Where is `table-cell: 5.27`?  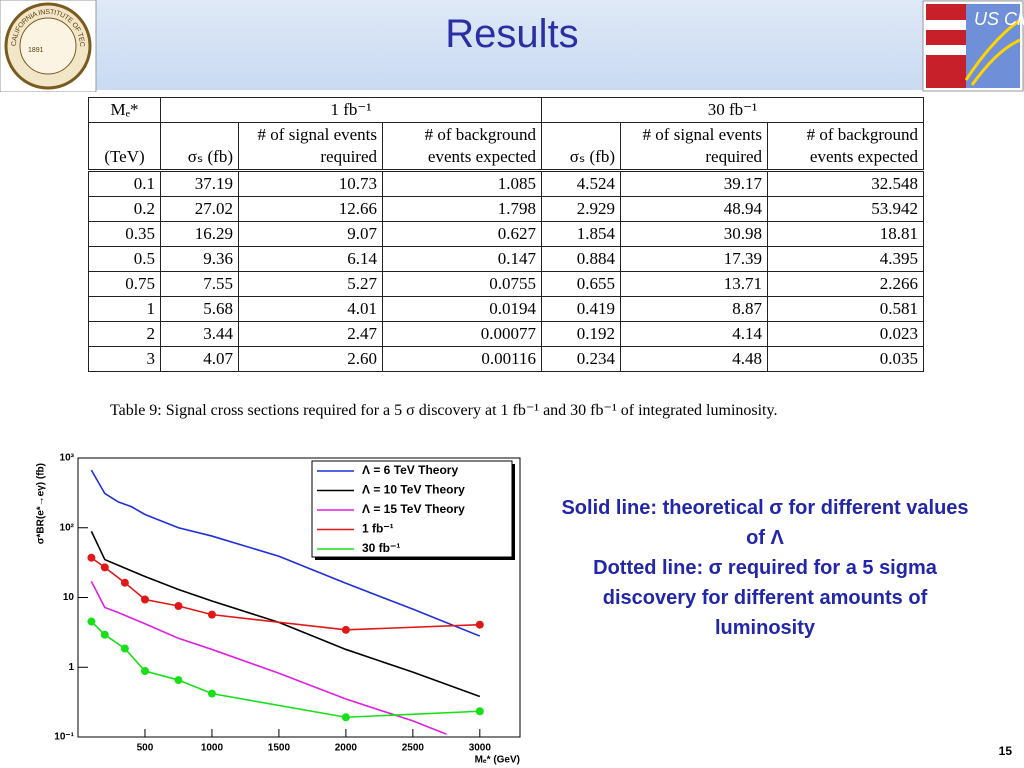
table-cell: 5.27 is located at coordinates (310, 284).